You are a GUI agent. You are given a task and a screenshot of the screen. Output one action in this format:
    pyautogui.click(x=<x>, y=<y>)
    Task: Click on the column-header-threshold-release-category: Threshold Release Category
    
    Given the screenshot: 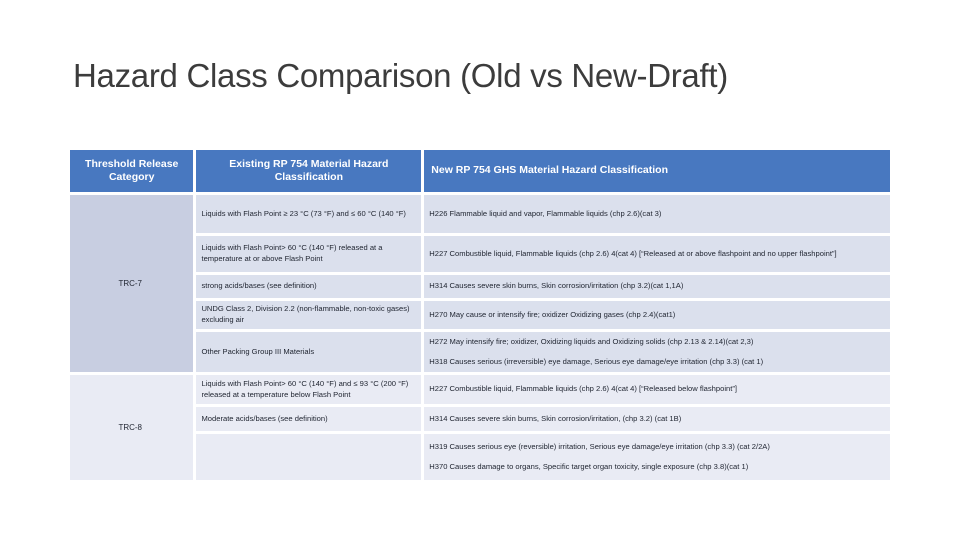 What is the action you would take?
    pyautogui.click(x=132, y=171)
    